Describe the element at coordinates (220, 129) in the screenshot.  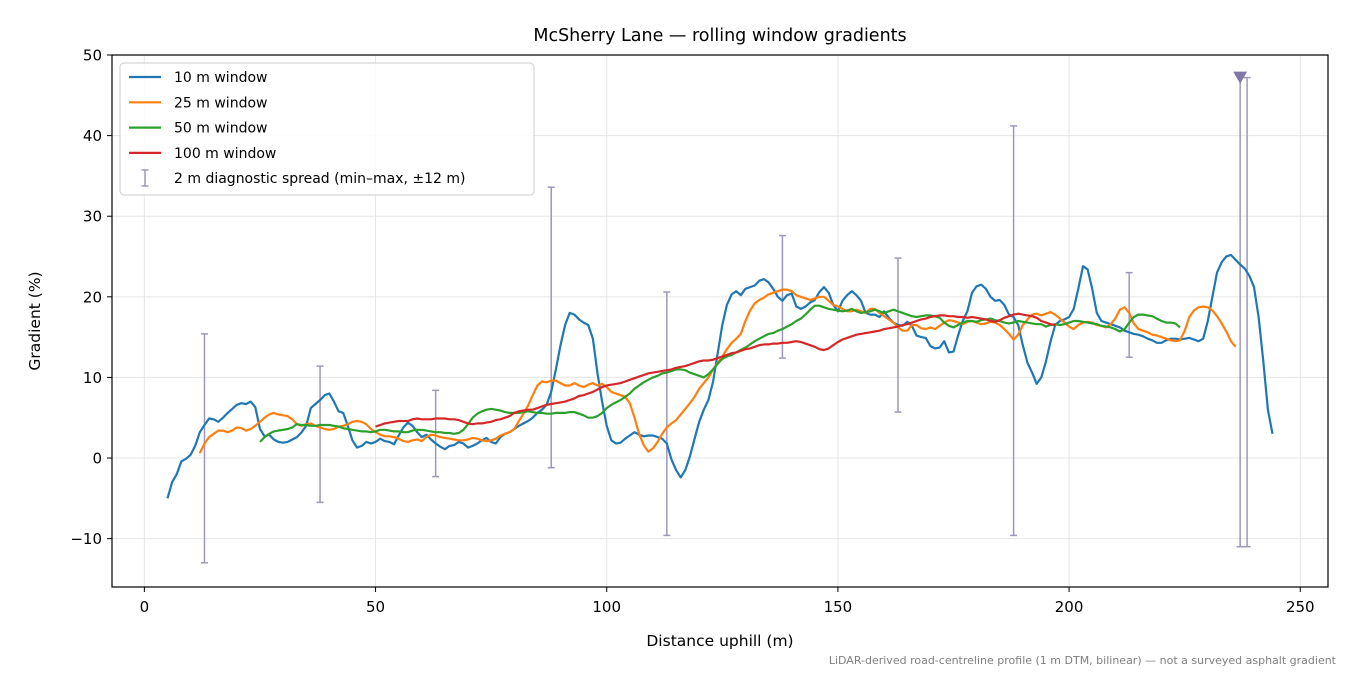
I see `legend-label: 50 m window` at that location.